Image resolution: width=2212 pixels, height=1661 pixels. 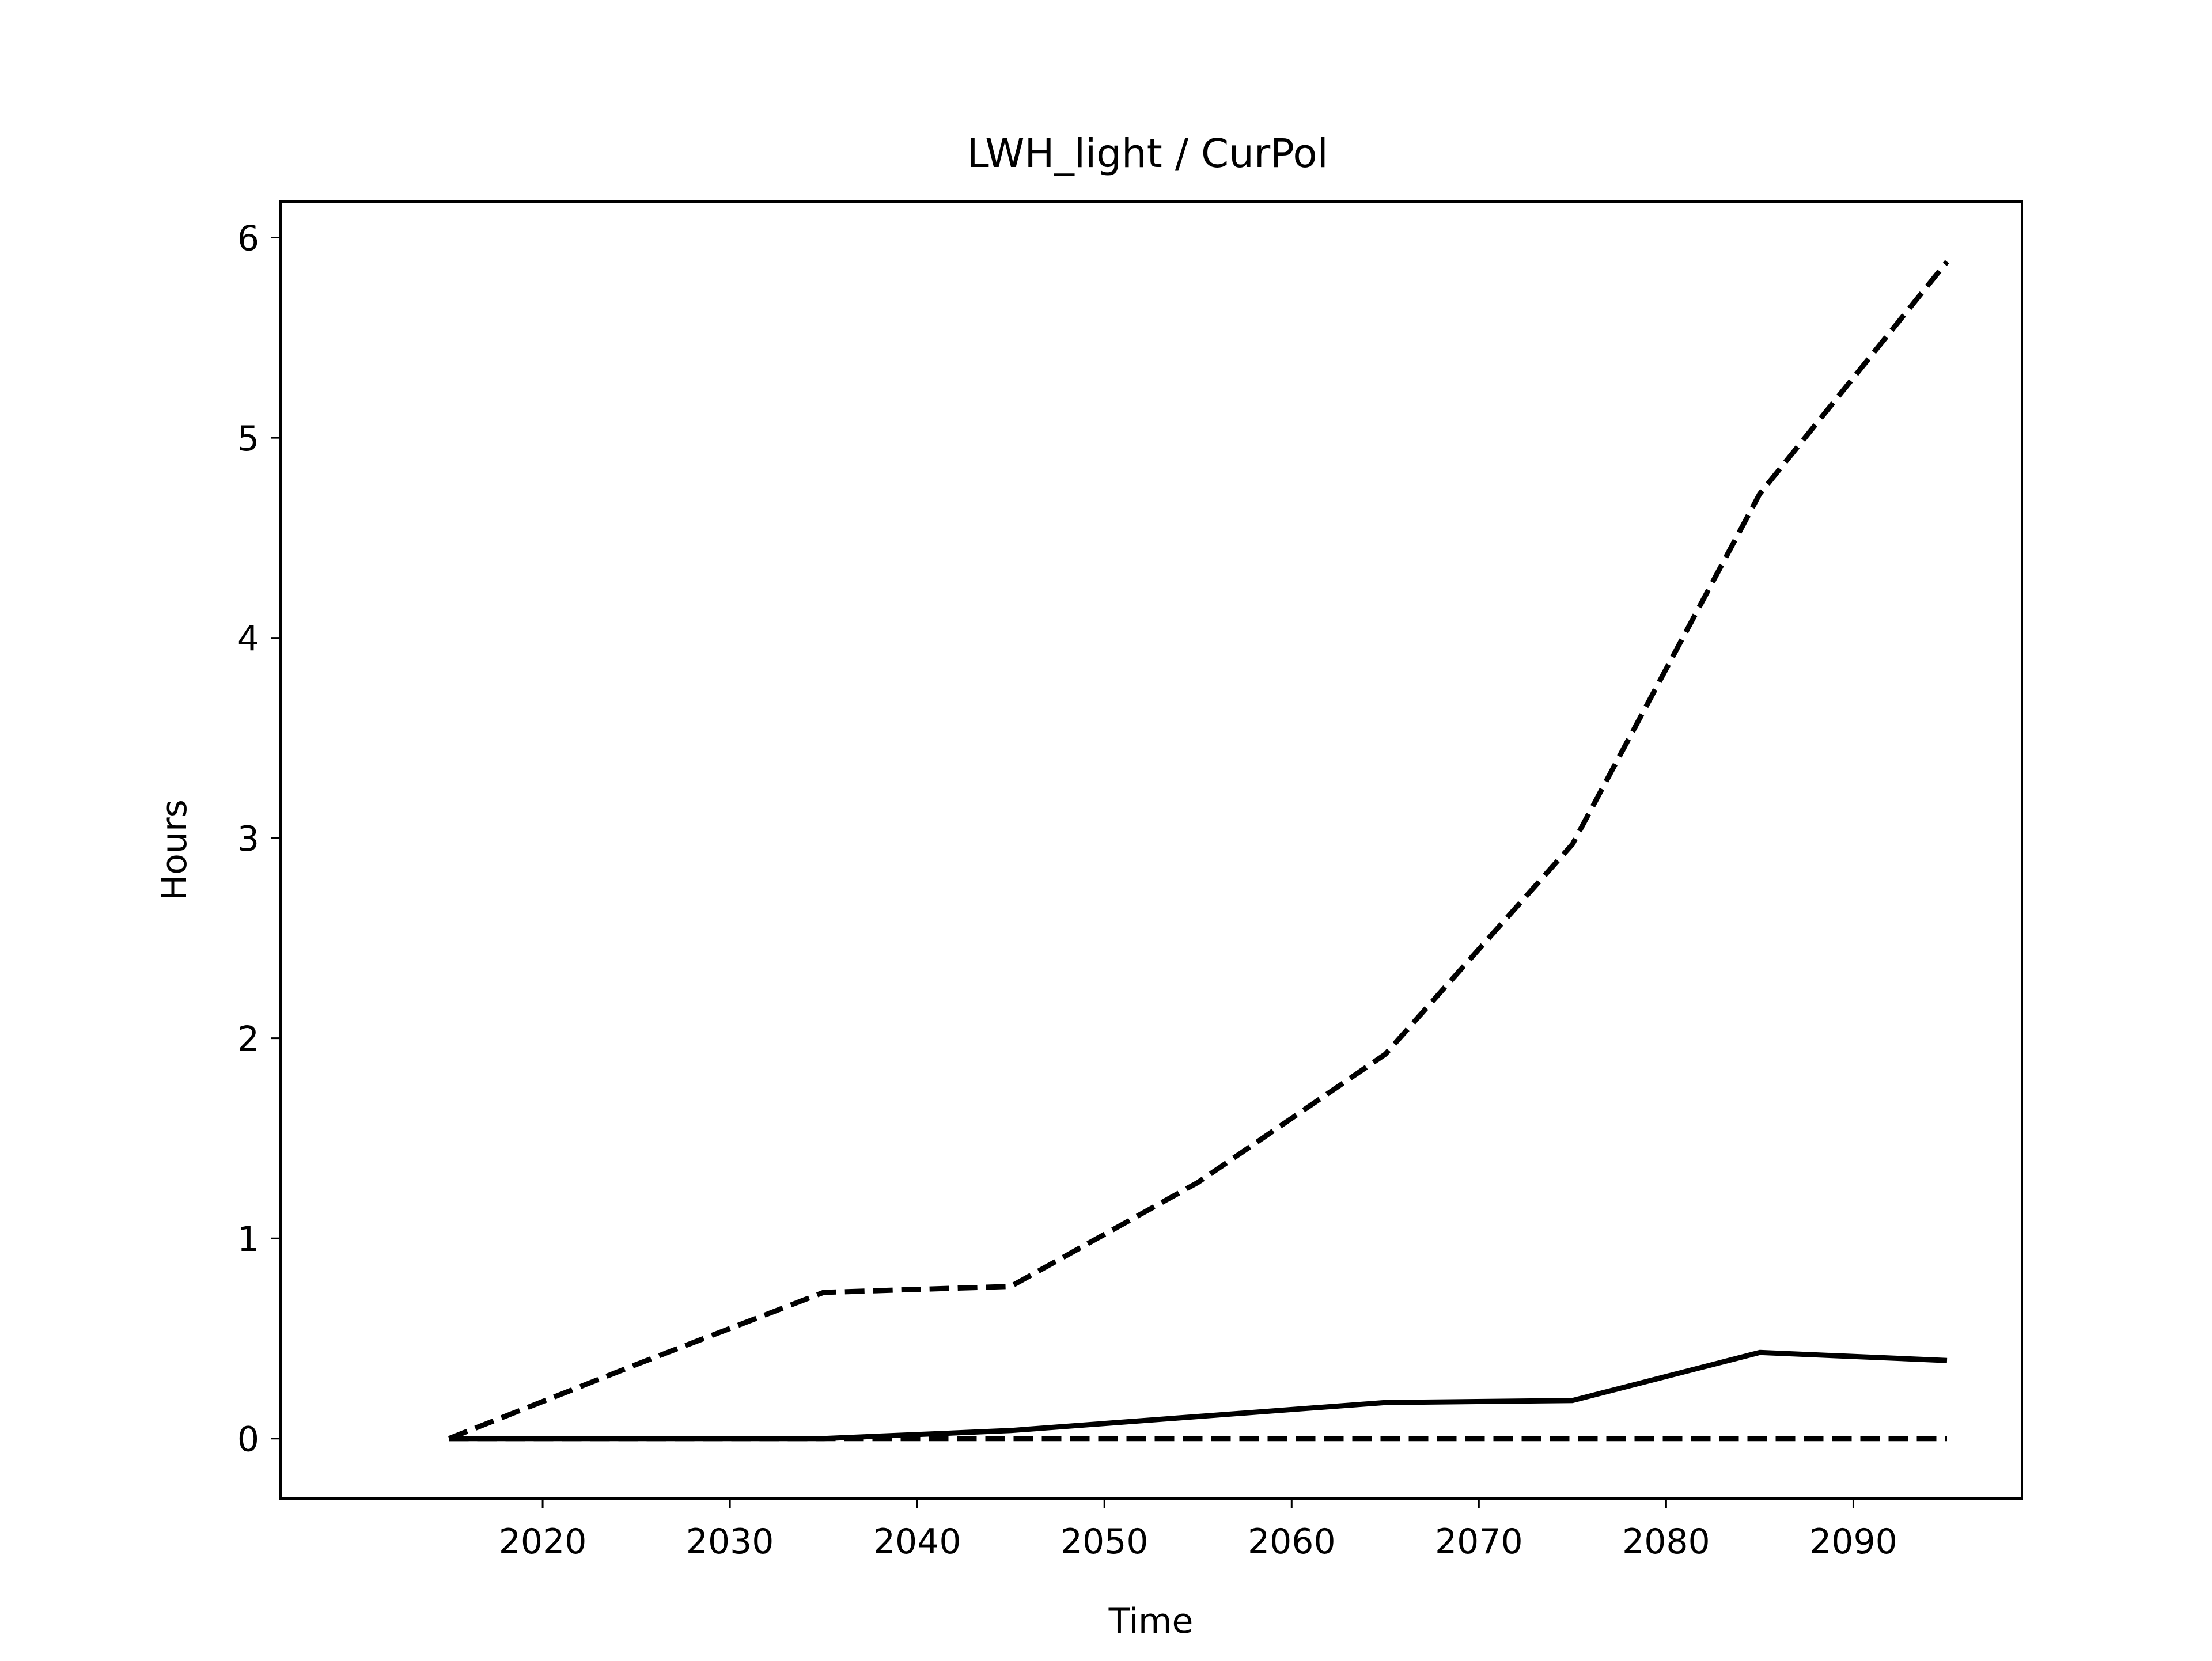 What do you see at coordinates (248, 1039) in the screenshot?
I see `y-tick-label: 2` at bounding box center [248, 1039].